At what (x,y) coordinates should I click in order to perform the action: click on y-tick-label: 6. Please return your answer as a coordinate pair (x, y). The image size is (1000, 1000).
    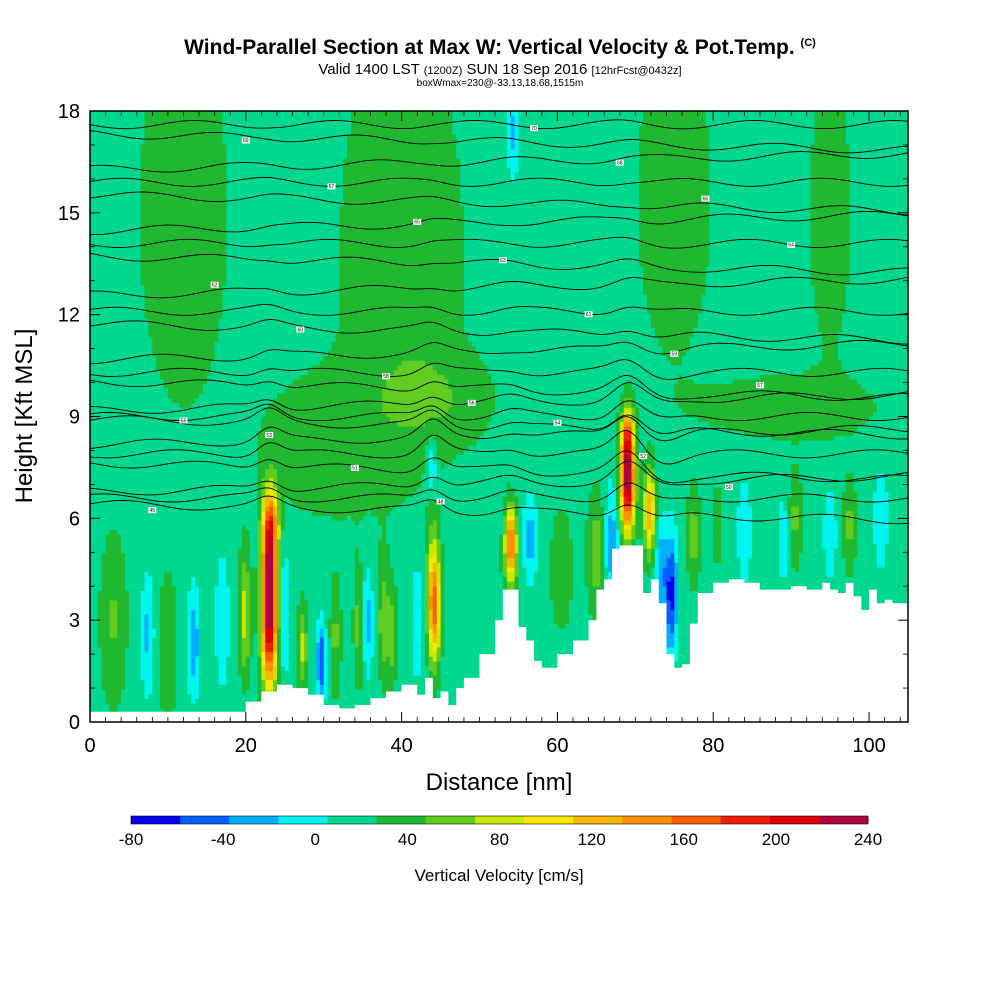
    Looking at the image, I should click on (74, 519).